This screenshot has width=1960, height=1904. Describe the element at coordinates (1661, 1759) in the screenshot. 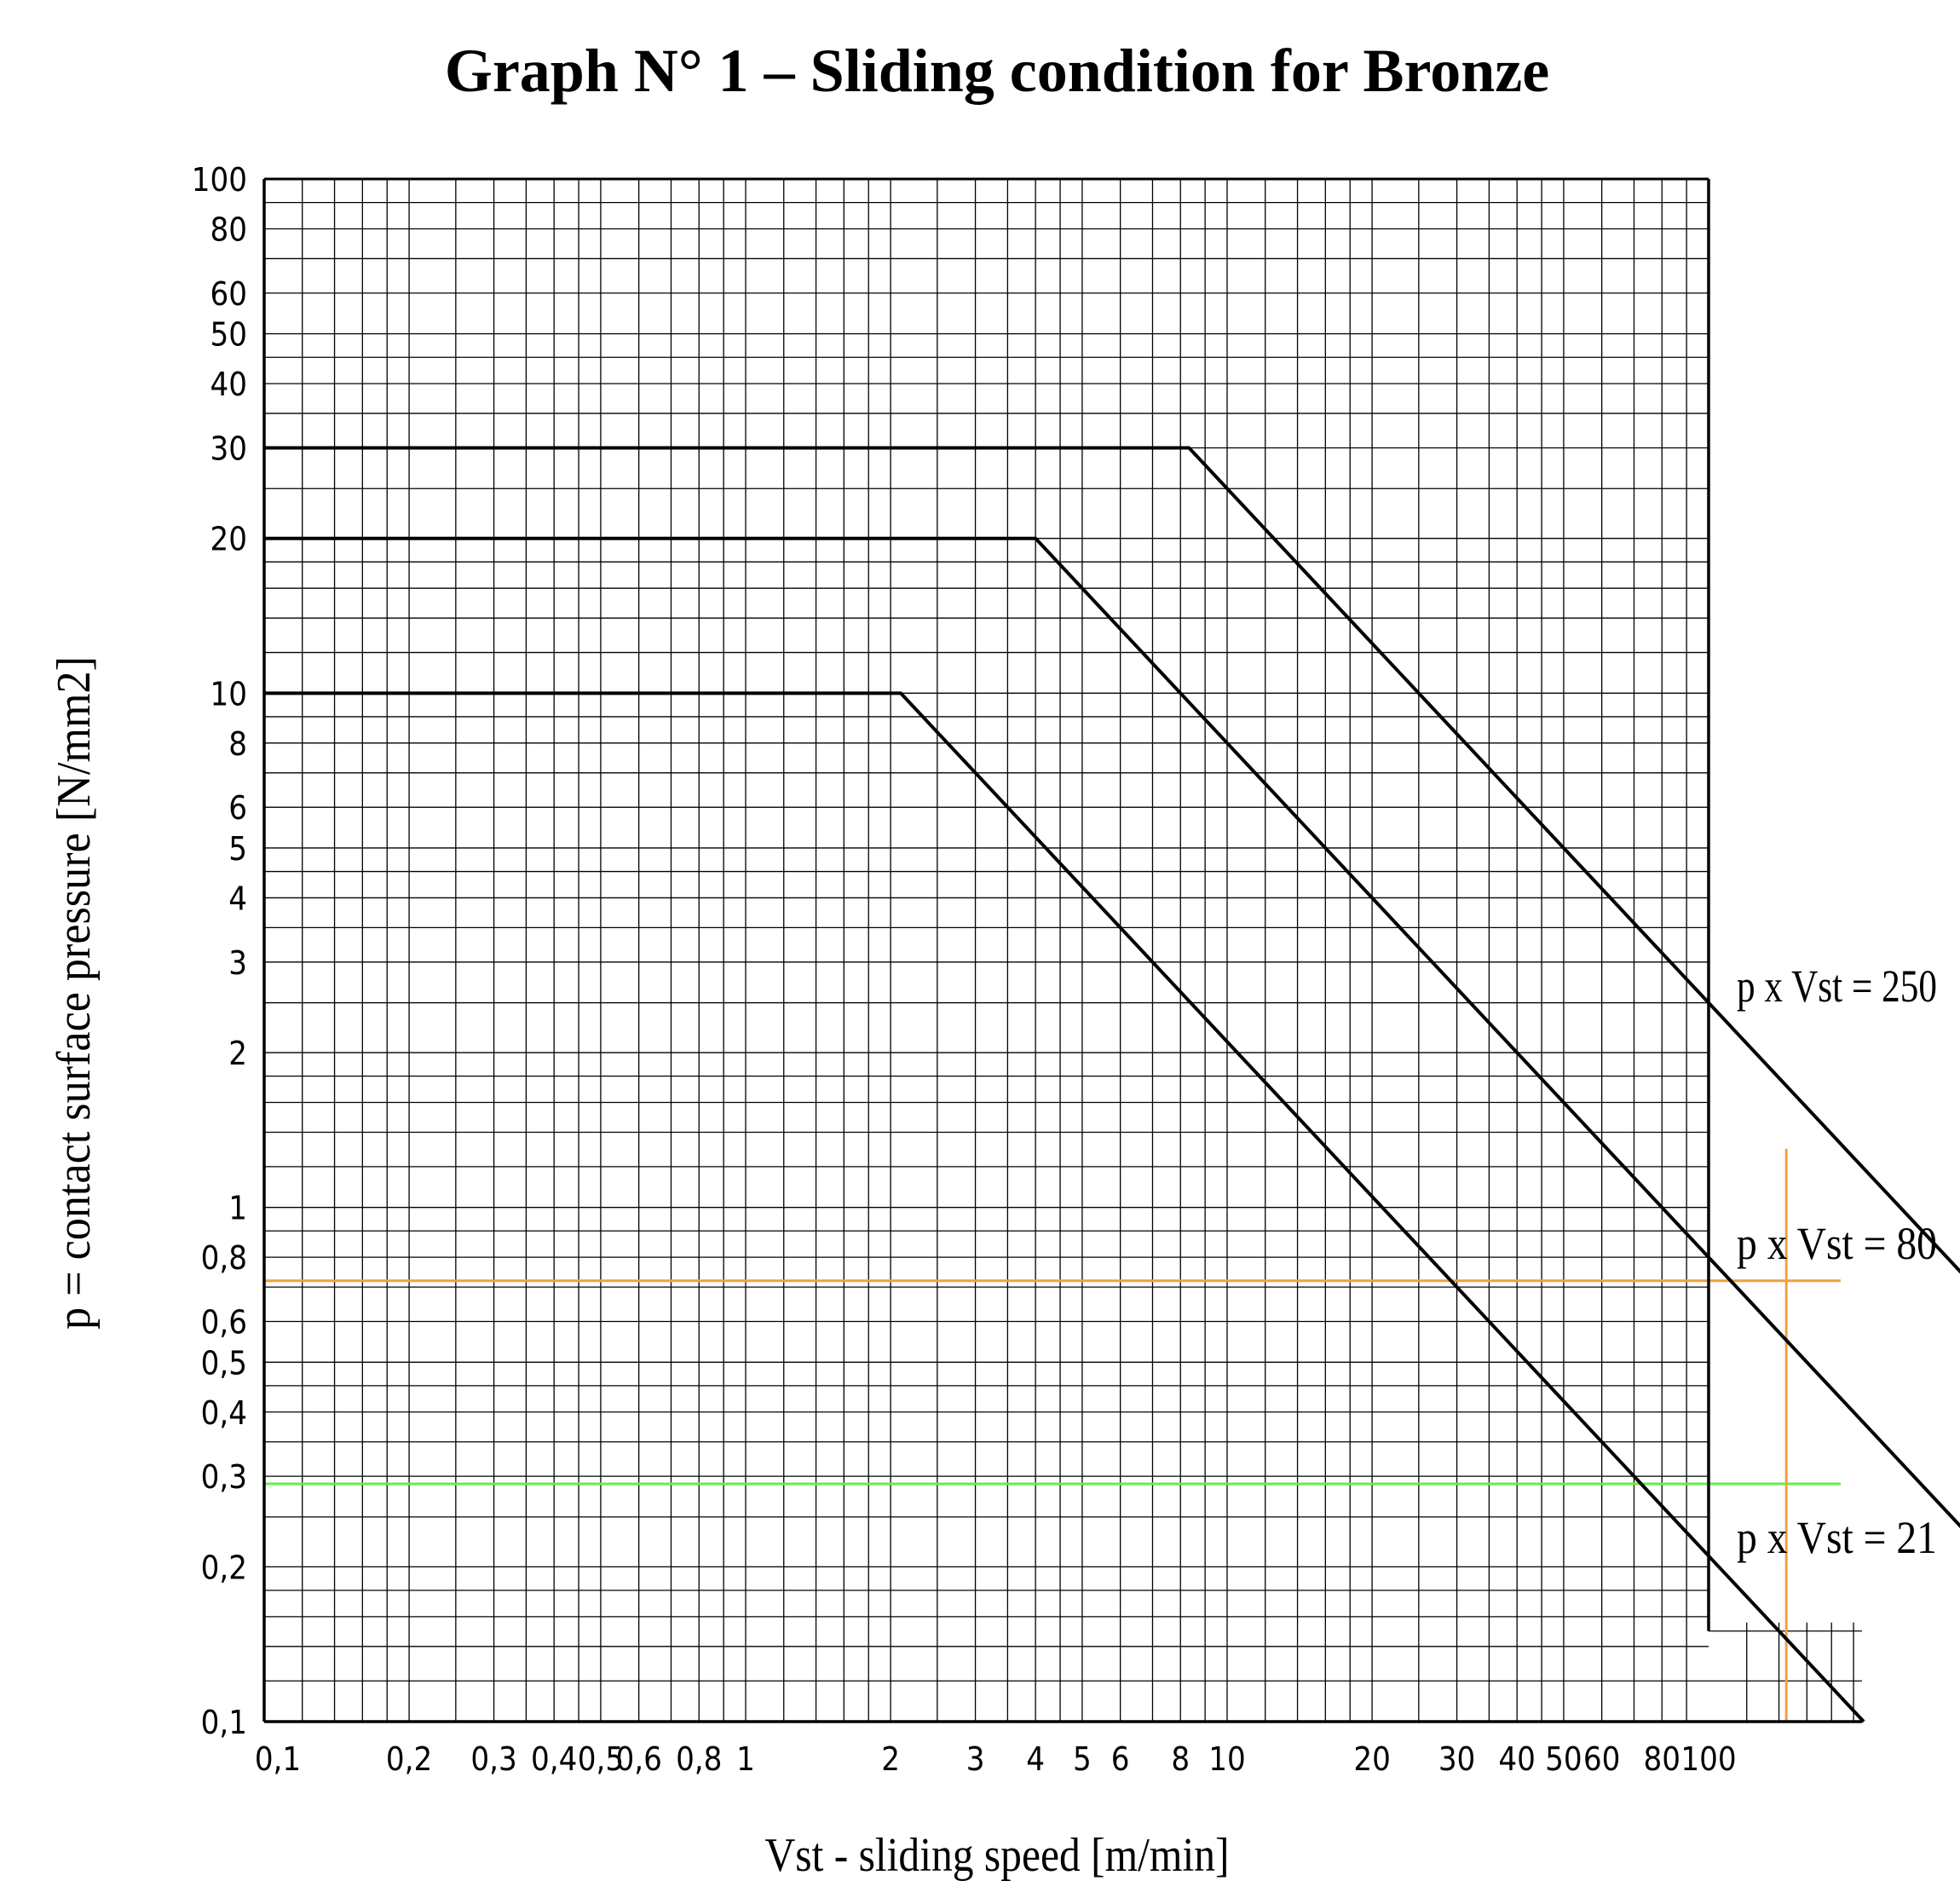

I see `x-tick-label: 80` at that location.